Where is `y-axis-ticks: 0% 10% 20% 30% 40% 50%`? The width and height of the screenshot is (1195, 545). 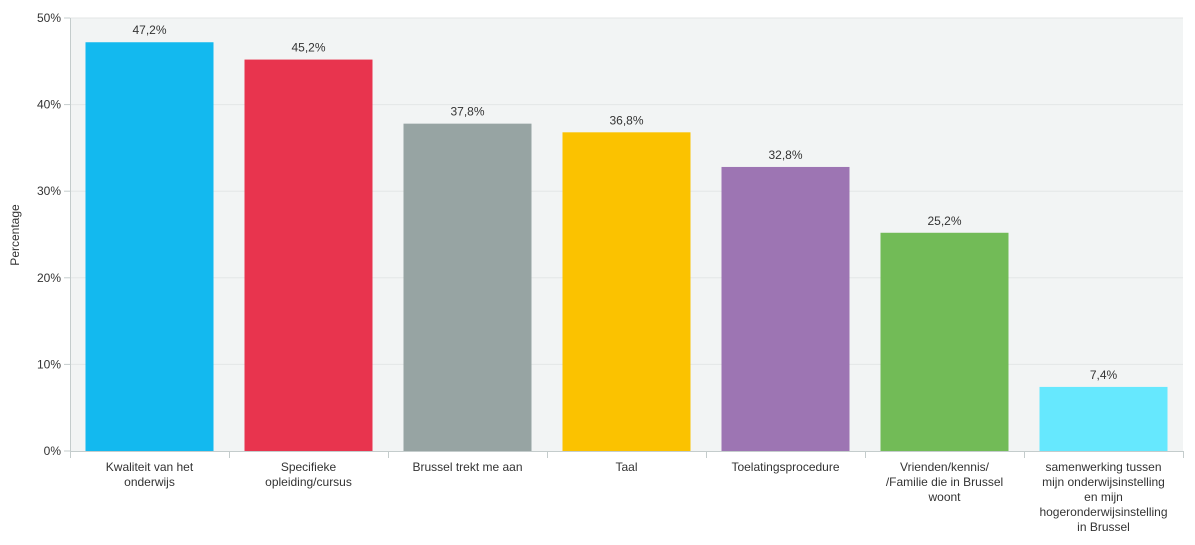
y-axis-ticks: 0% 10% 20% 30% 40% 50% is located at coordinates (53, 234).